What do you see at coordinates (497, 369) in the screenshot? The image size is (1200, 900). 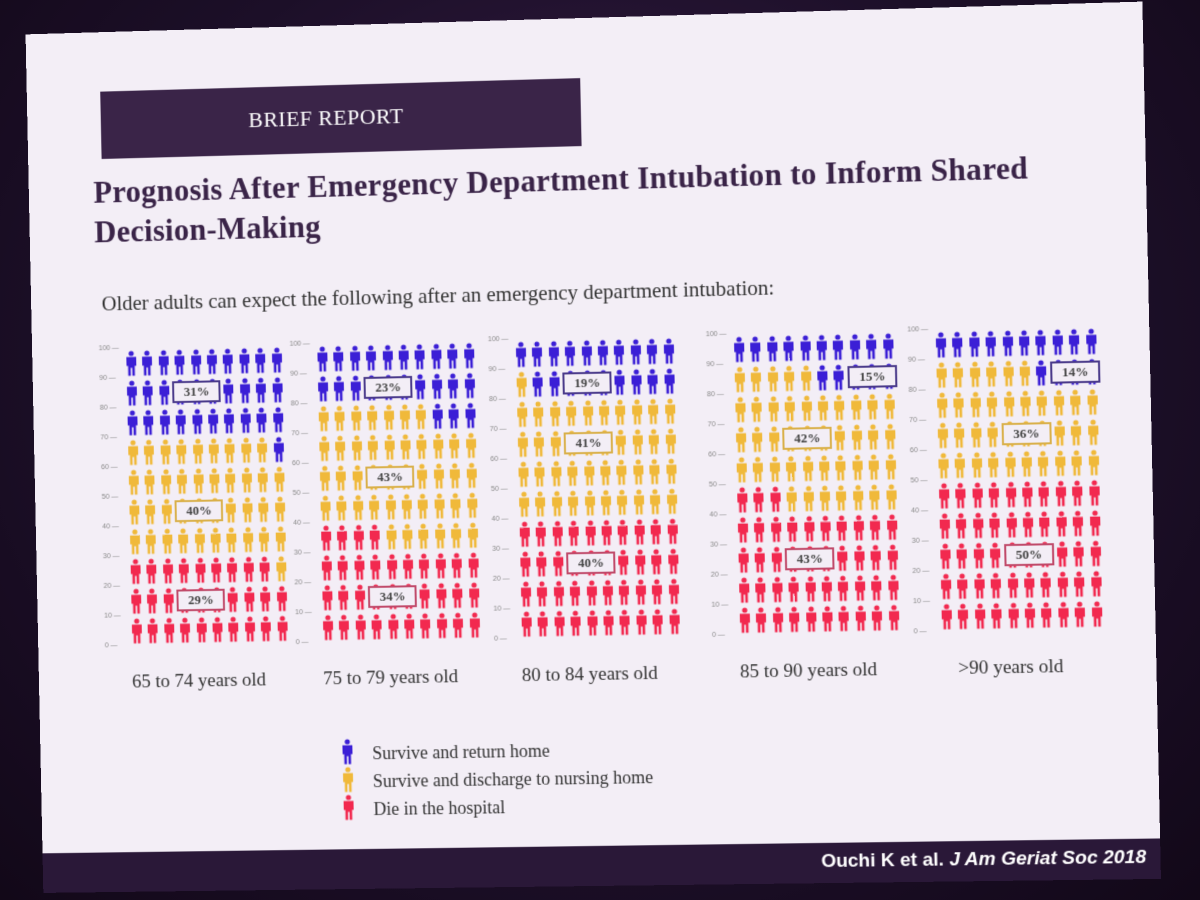 I see `y-tick-label: 90 —` at bounding box center [497, 369].